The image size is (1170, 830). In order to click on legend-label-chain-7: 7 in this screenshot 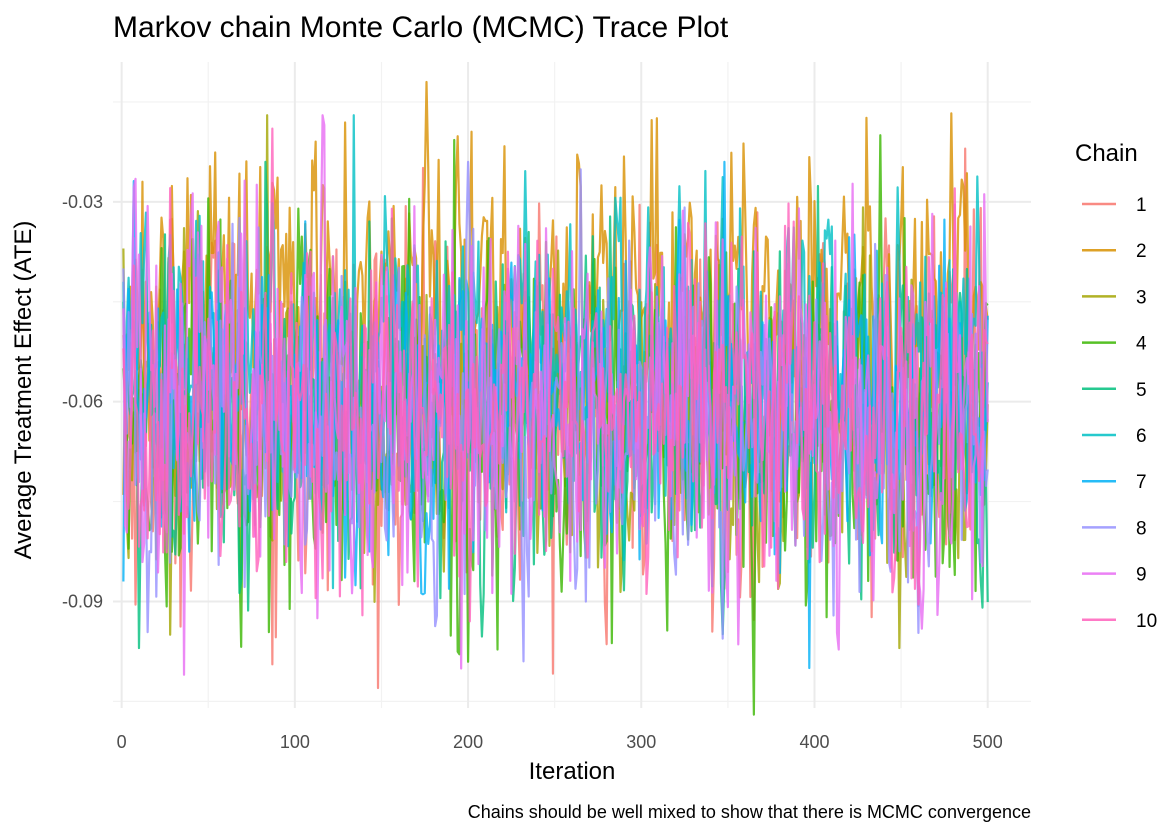, I will do `click(1141, 482)`.